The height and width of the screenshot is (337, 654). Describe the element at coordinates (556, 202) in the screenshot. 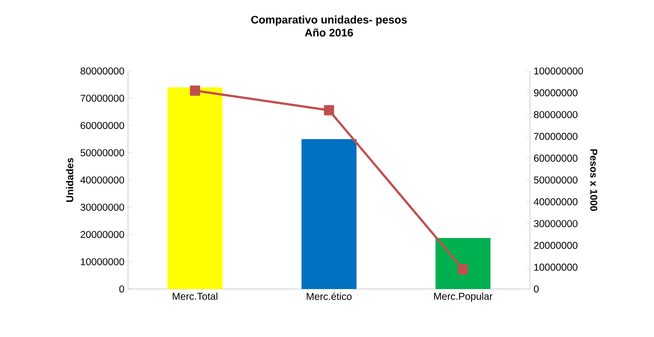

I see `y2-tick-label: 40000000` at that location.